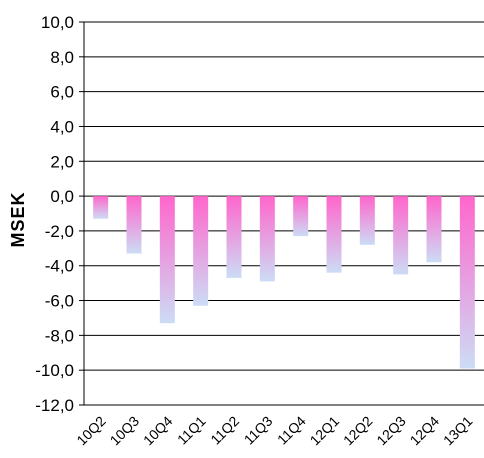 This screenshot has width=484, height=458. I want to click on bar-13Q1, so click(467, 282).